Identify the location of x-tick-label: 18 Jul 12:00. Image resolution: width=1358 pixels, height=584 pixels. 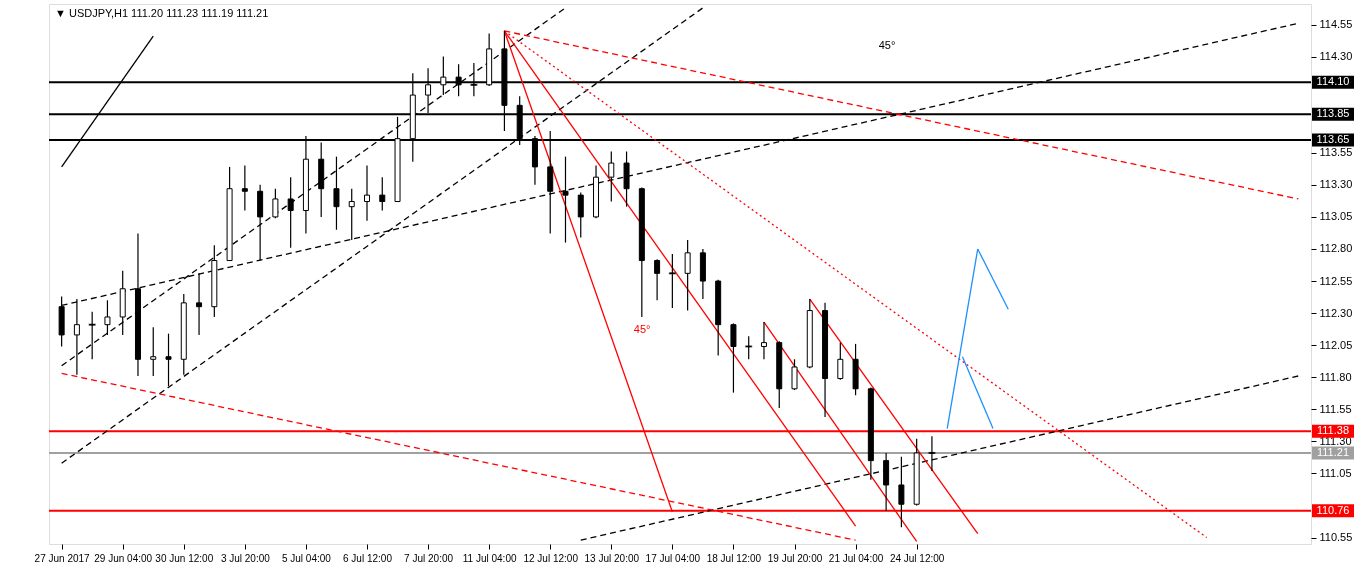
(734, 558).